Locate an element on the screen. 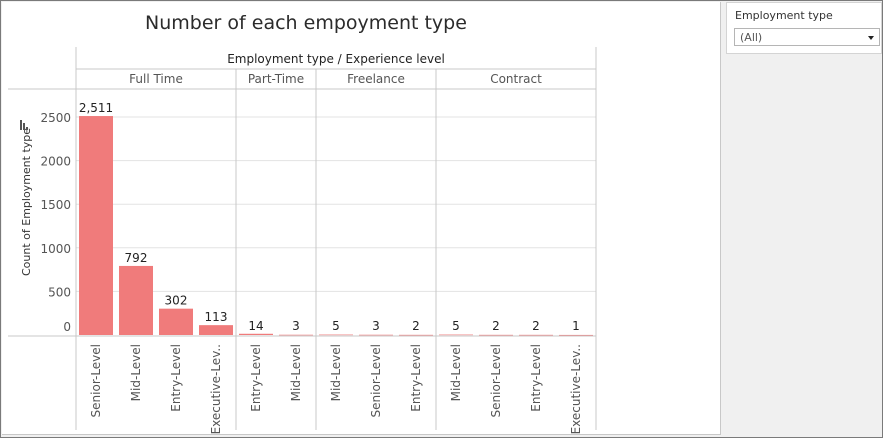 The image size is (883, 438). y-axis-label: Count of Employment type is located at coordinates (26, 202).